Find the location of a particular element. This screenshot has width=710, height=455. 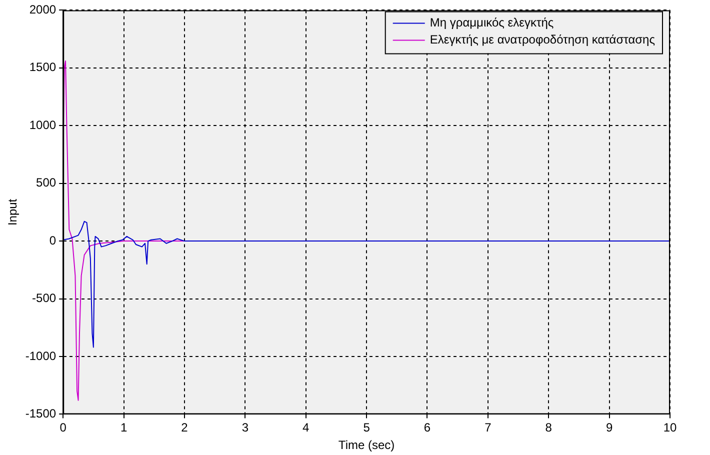

y-tick-label: -1000 is located at coordinates (40, 355).